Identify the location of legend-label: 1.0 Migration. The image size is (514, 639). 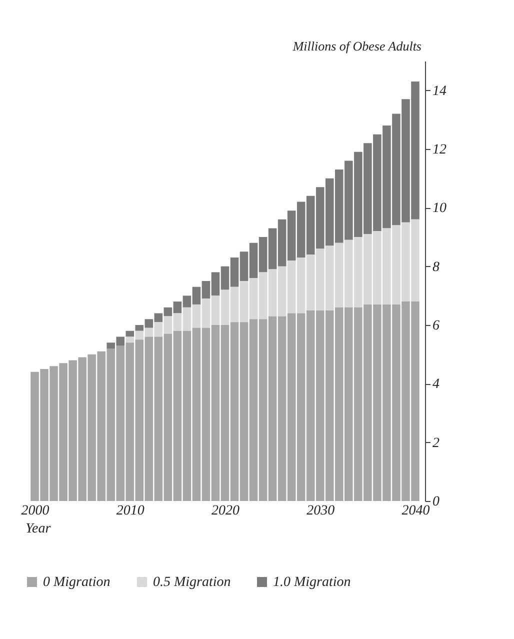
(312, 582).